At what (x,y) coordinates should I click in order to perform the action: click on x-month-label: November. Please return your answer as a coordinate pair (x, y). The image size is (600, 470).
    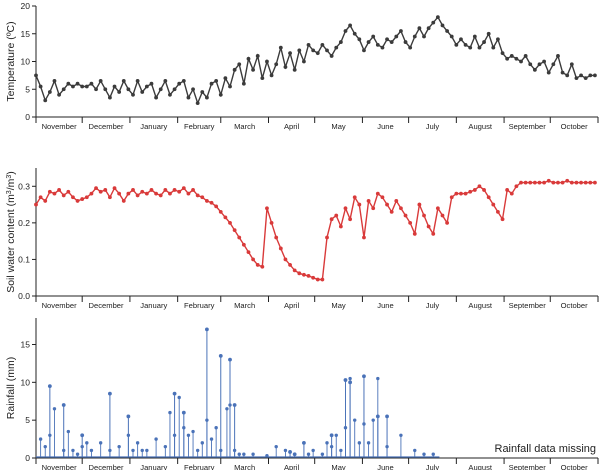
    Looking at the image, I should click on (59, 466).